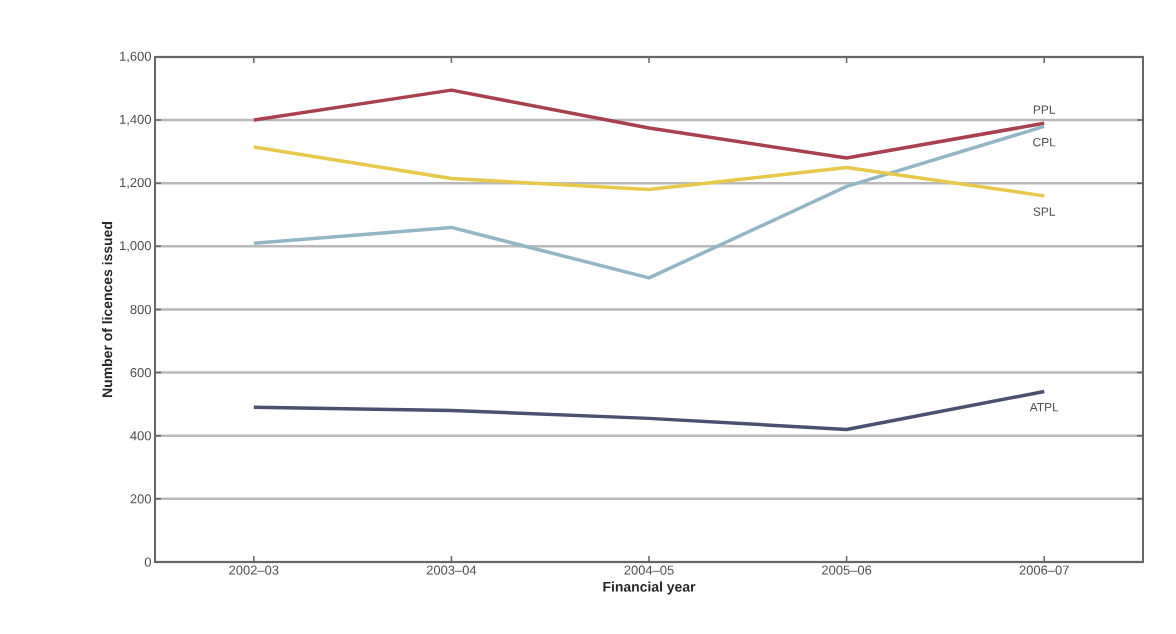 This screenshot has height=634, width=1176. What do you see at coordinates (649, 171) in the screenshot?
I see `line-series` at bounding box center [649, 171].